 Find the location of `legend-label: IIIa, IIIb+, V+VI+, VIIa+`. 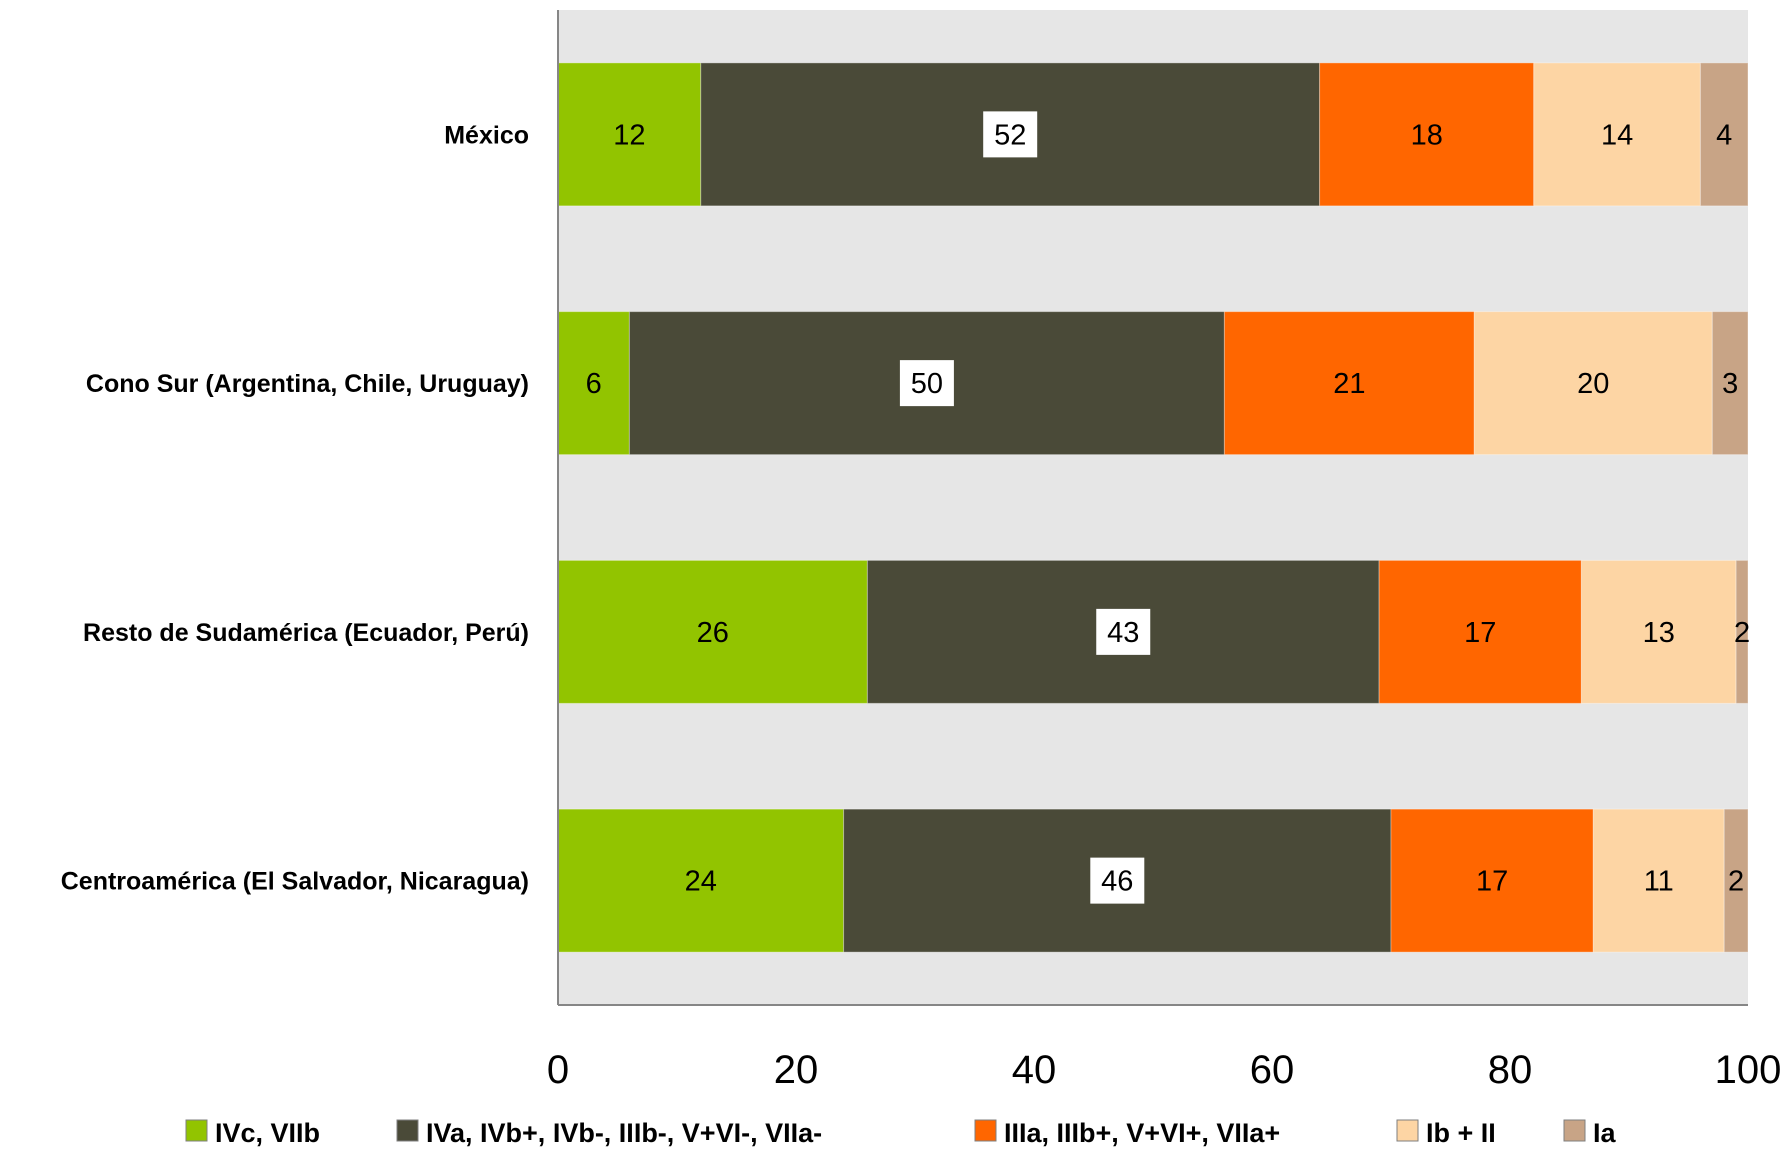

legend-label: IIIa, IIIb+, V+VI+, VIIa+ is located at coordinates (1142, 1133).